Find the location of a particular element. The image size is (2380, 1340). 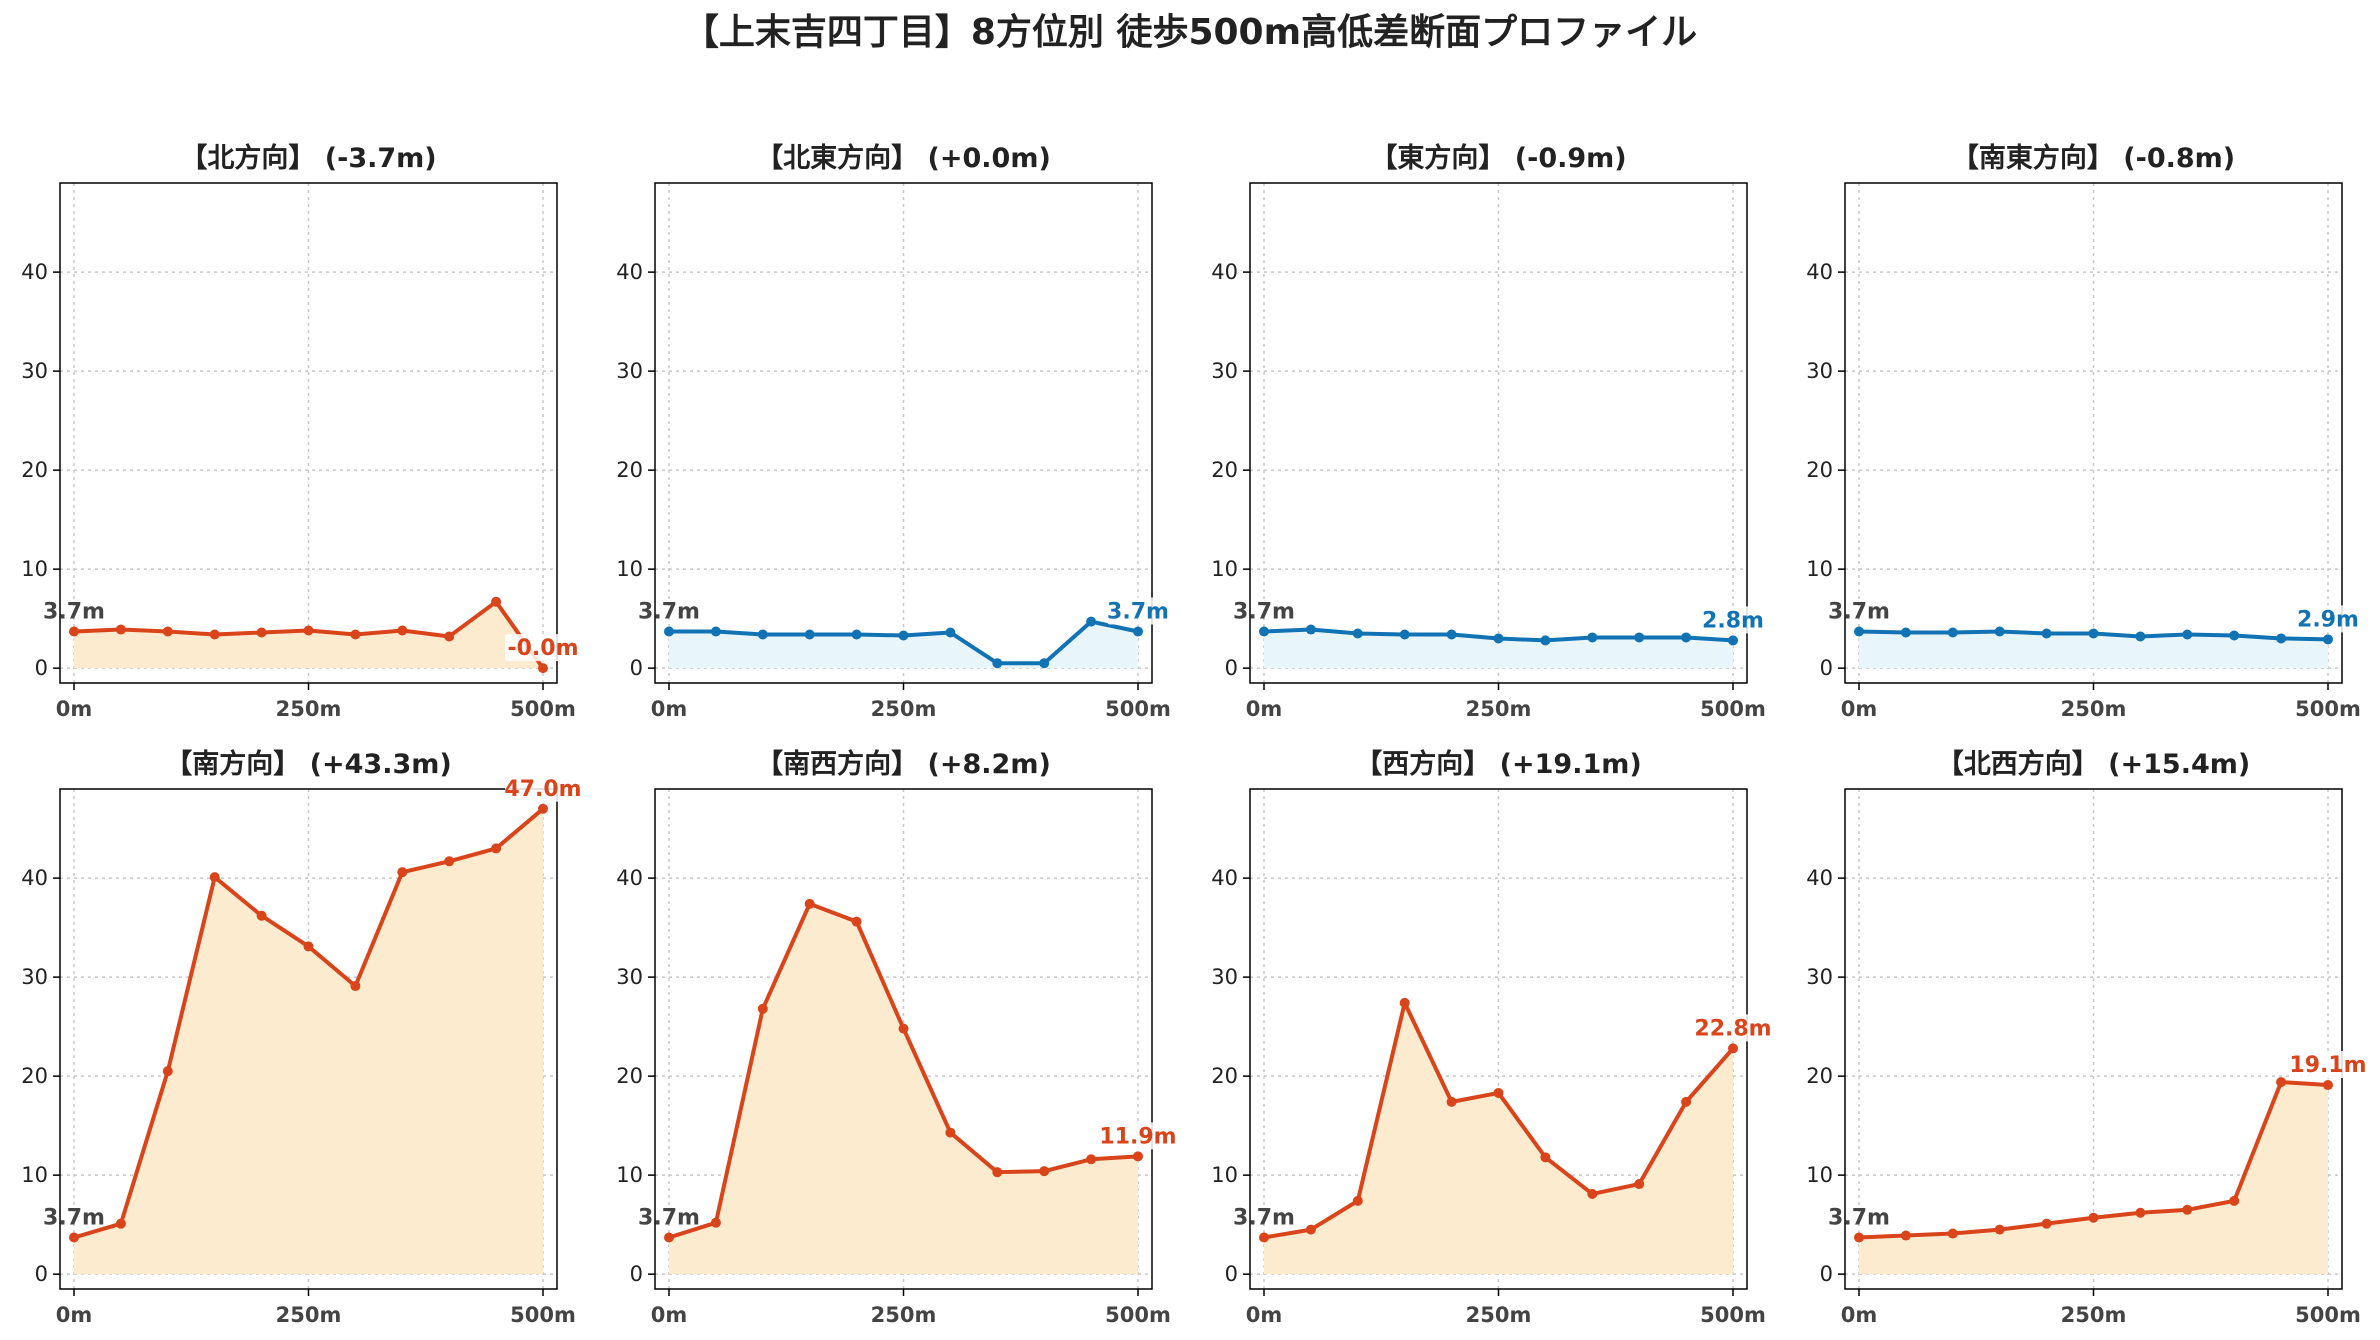

end-elevation-label-group: -0.0m is located at coordinates (543, 648).